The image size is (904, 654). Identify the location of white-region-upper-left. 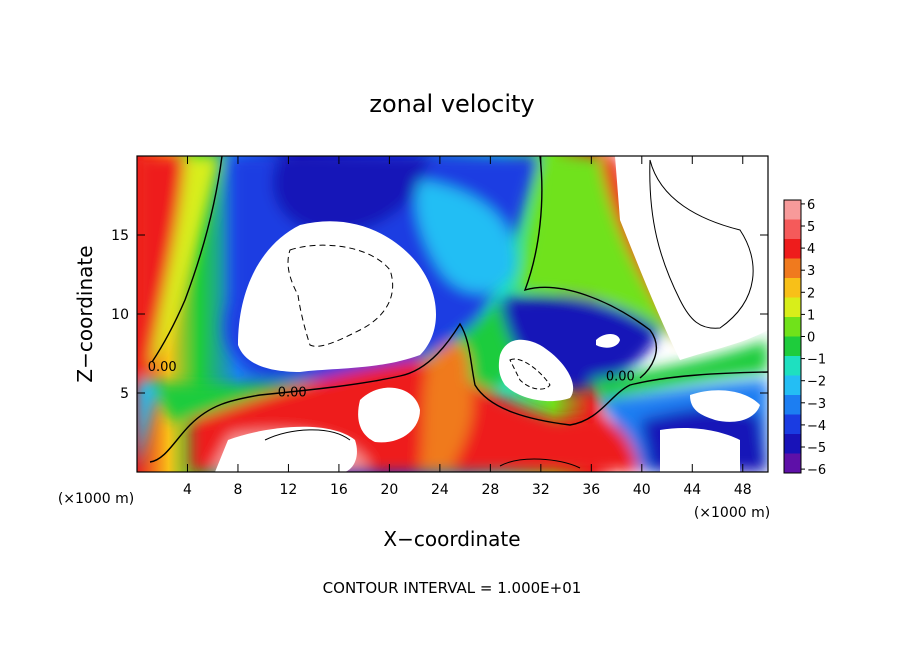
(337, 296).